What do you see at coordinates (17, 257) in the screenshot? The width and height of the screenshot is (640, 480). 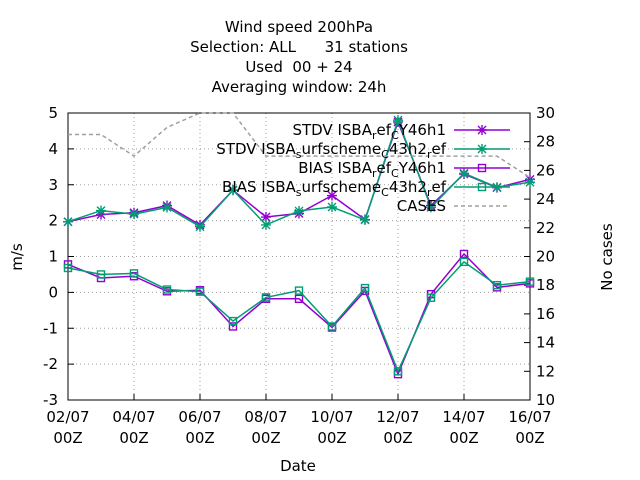 I see `y-axis-label: m/s` at bounding box center [17, 257].